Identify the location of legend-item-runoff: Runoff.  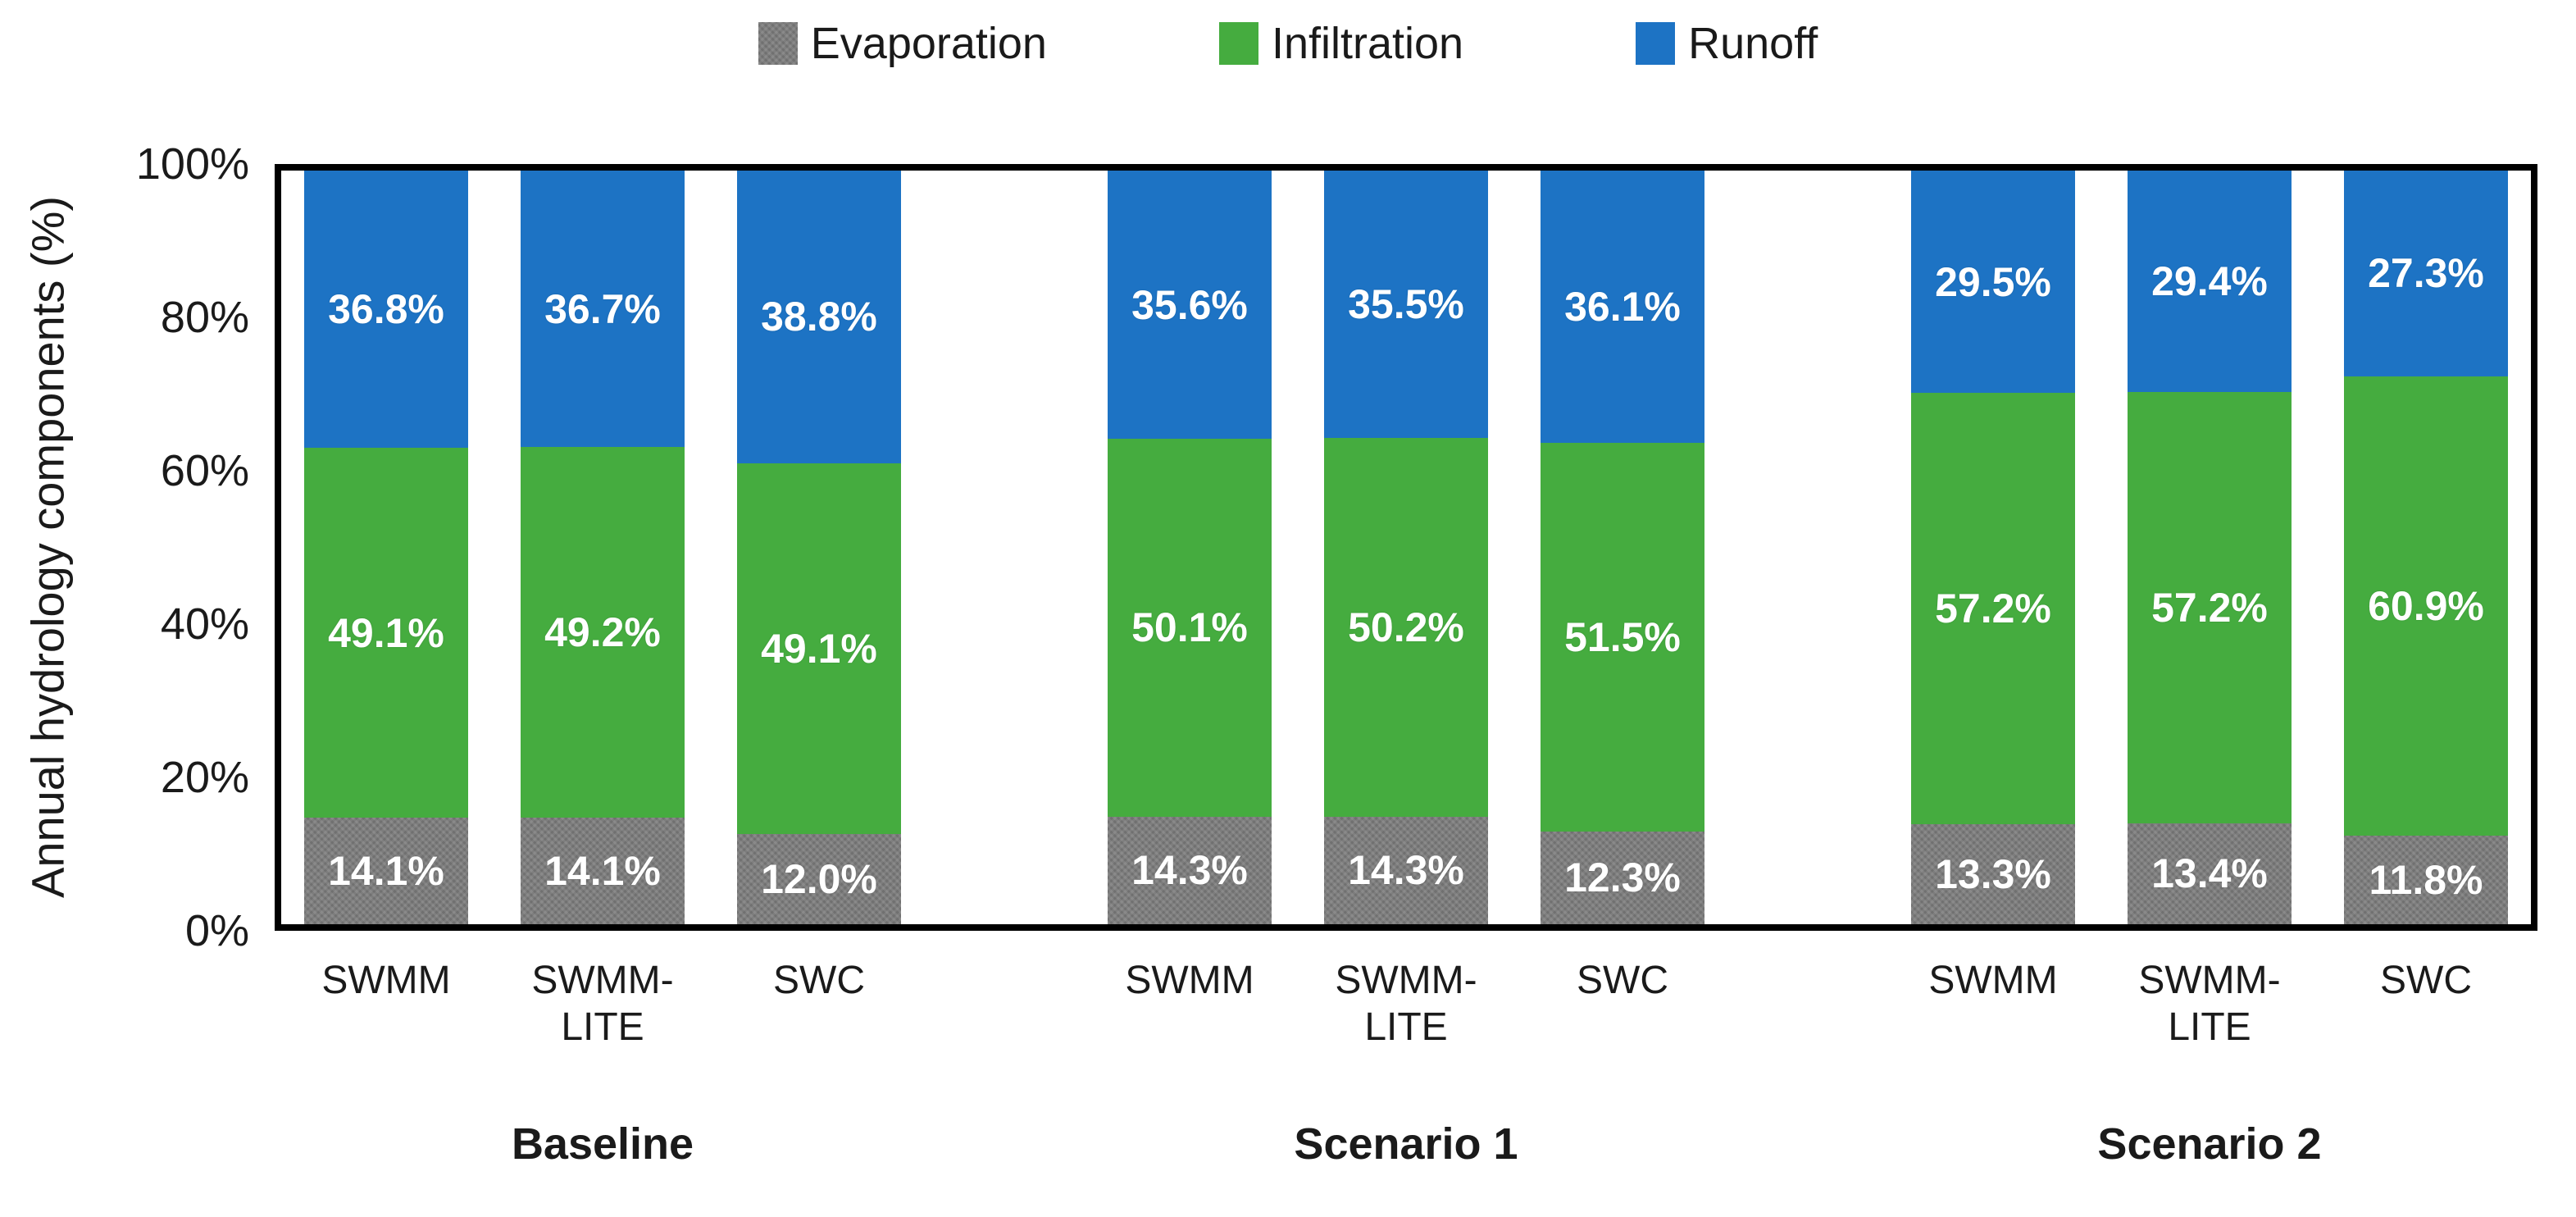
(1727, 43).